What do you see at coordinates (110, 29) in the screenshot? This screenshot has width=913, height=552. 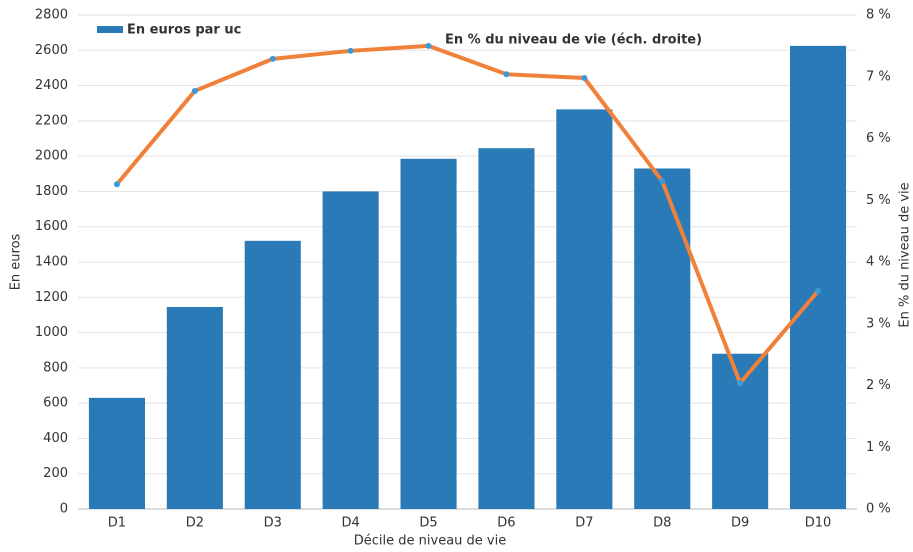 I see `legend-swatch` at bounding box center [110, 29].